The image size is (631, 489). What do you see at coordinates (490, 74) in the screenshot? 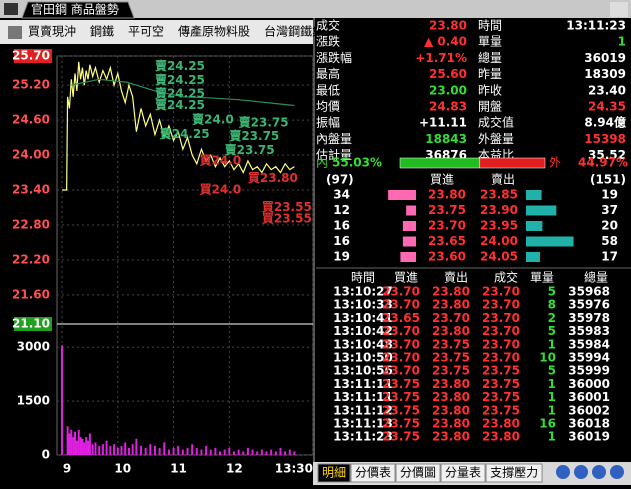
I see `quote-label: 昨量` at bounding box center [490, 74].